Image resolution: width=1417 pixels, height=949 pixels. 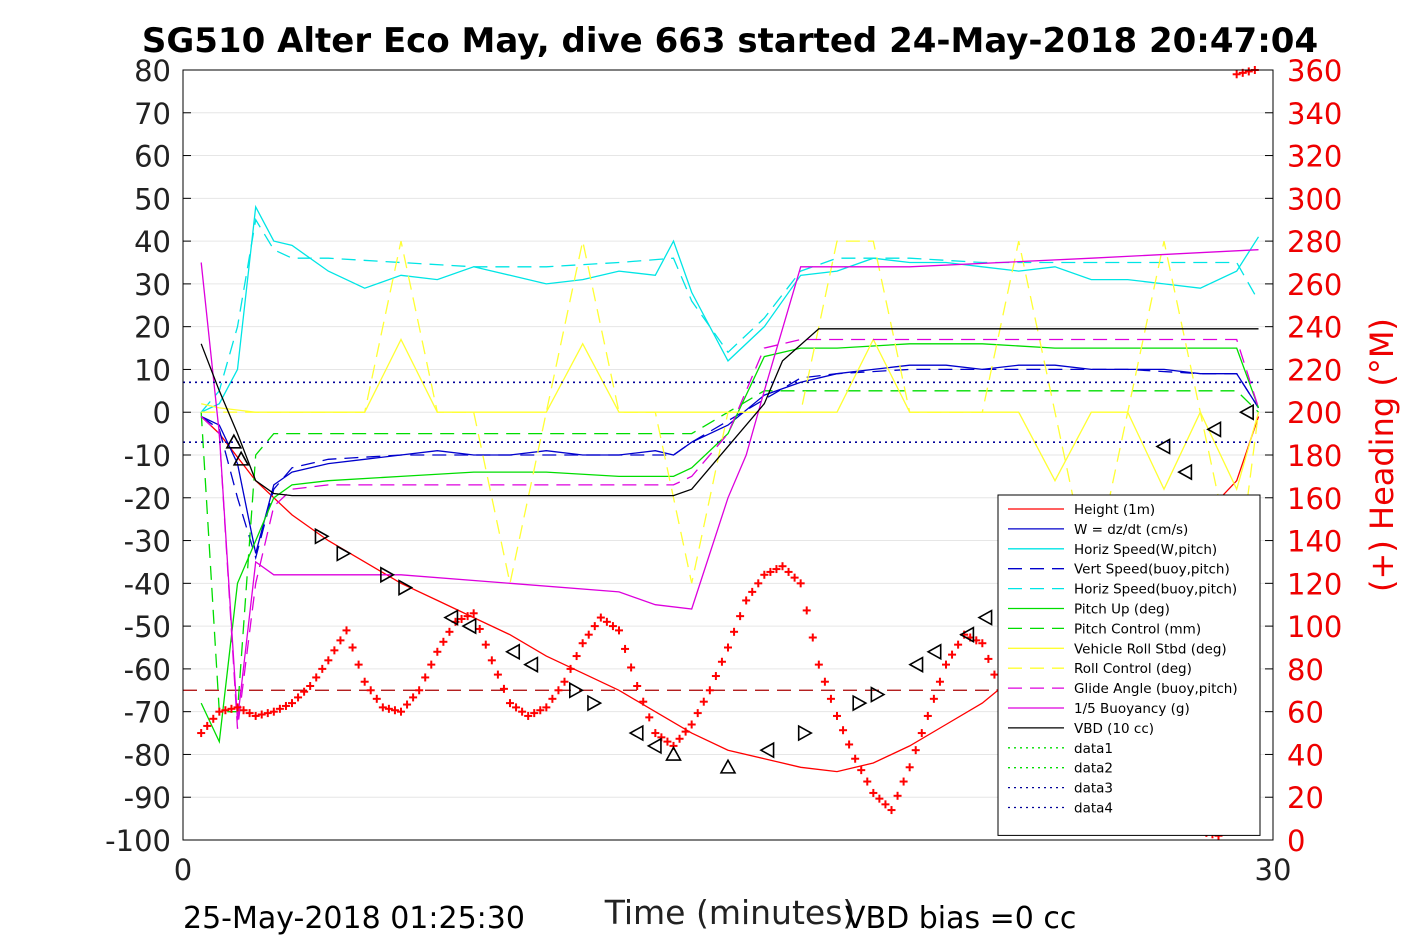 I want to click on y-right-tick-label: 80, so click(x=1305, y=670).